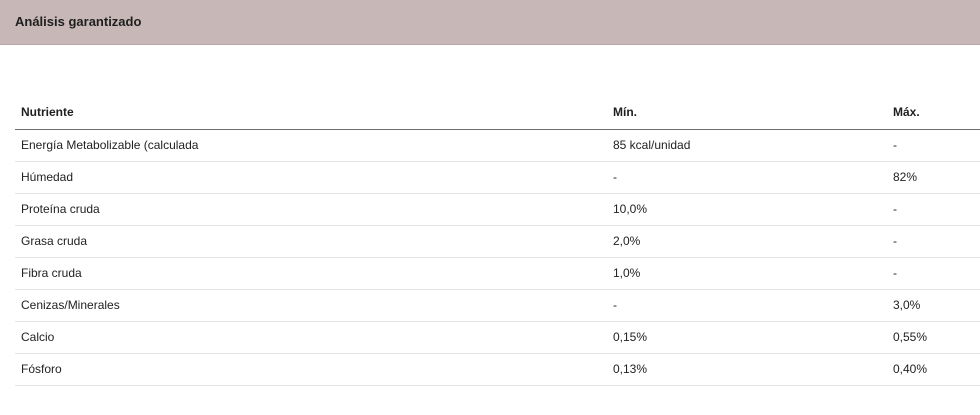 The height and width of the screenshot is (415, 980). I want to click on column-header-min: Mín., so click(753, 113).